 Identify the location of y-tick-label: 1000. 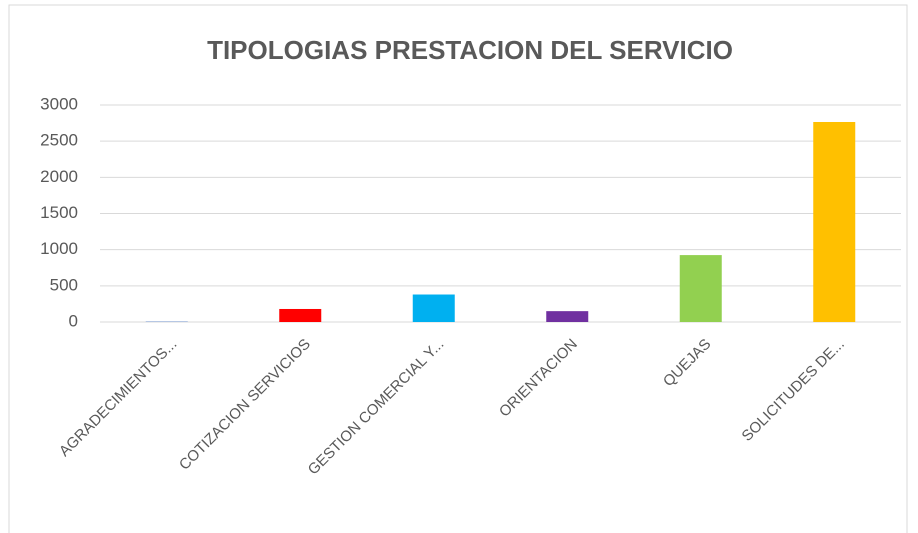
(59, 248).